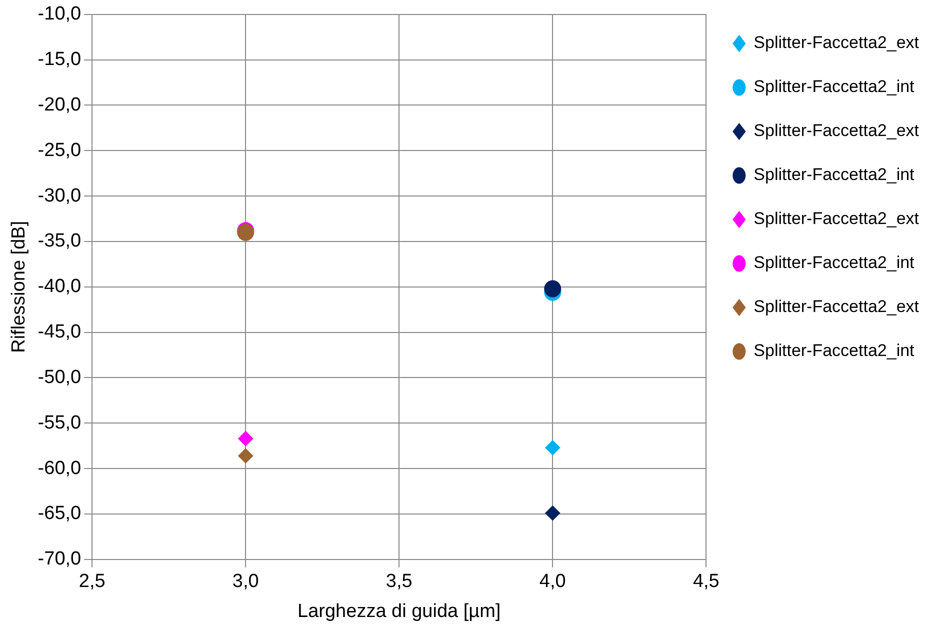 Image resolution: width=941 pixels, height=627 pixels. I want to click on y-tick-label: -70,0, so click(60, 559).